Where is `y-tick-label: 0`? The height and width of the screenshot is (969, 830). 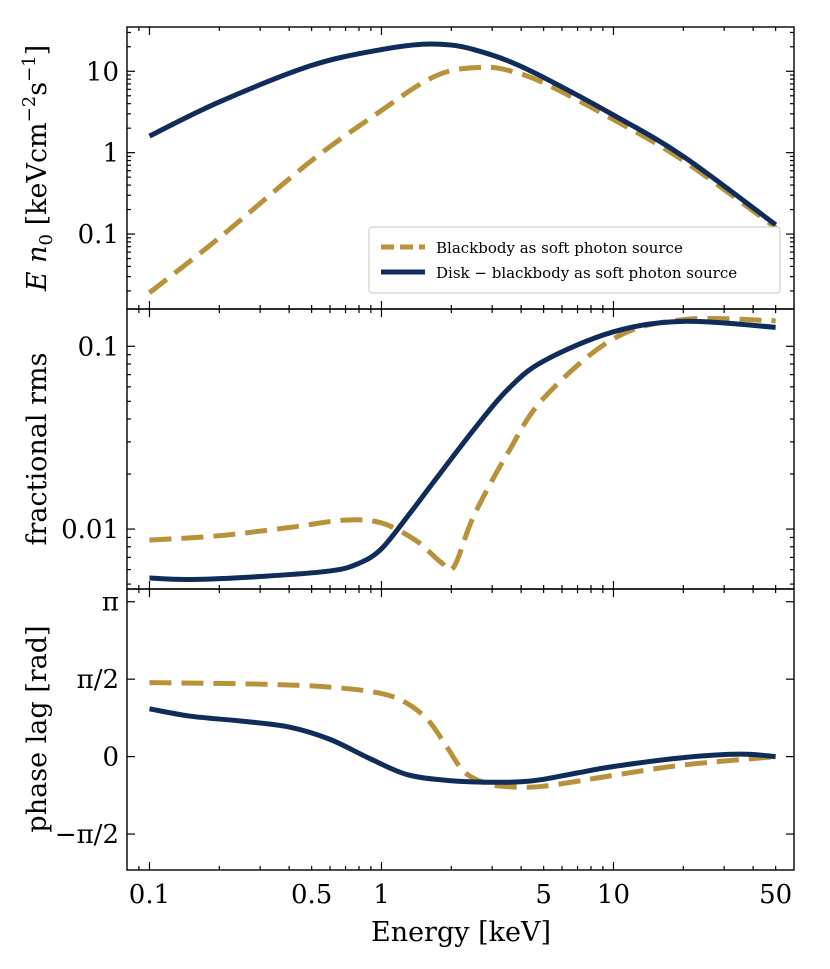 y-tick-label: 0 is located at coordinates (110, 758).